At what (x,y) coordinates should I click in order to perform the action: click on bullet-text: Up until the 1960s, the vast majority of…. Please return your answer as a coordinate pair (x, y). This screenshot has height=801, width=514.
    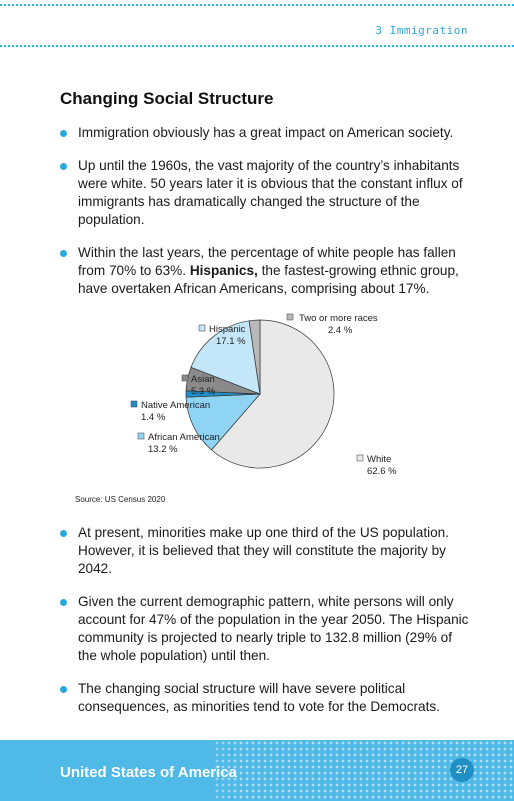
    Looking at the image, I should click on (270, 192).